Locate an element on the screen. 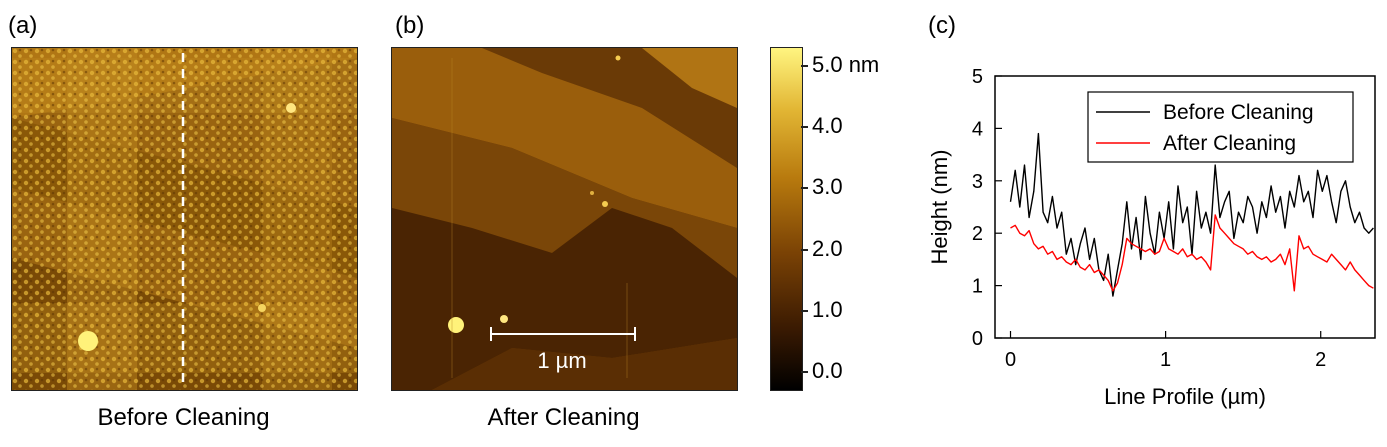  panel-b-label: (b) is located at coordinates (410, 25).